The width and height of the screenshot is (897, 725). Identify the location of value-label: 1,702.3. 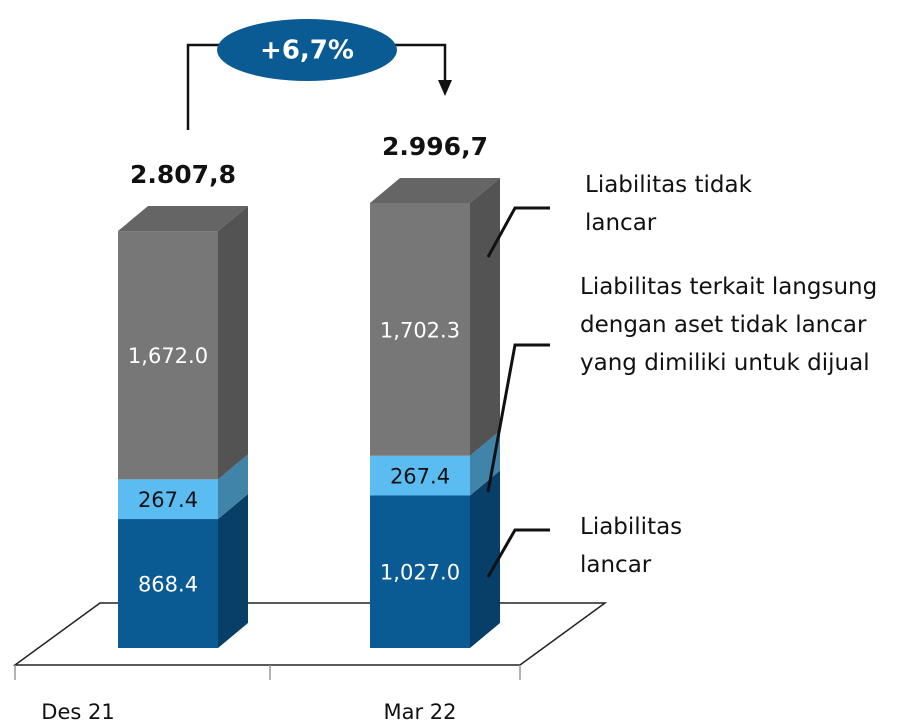
(420, 330).